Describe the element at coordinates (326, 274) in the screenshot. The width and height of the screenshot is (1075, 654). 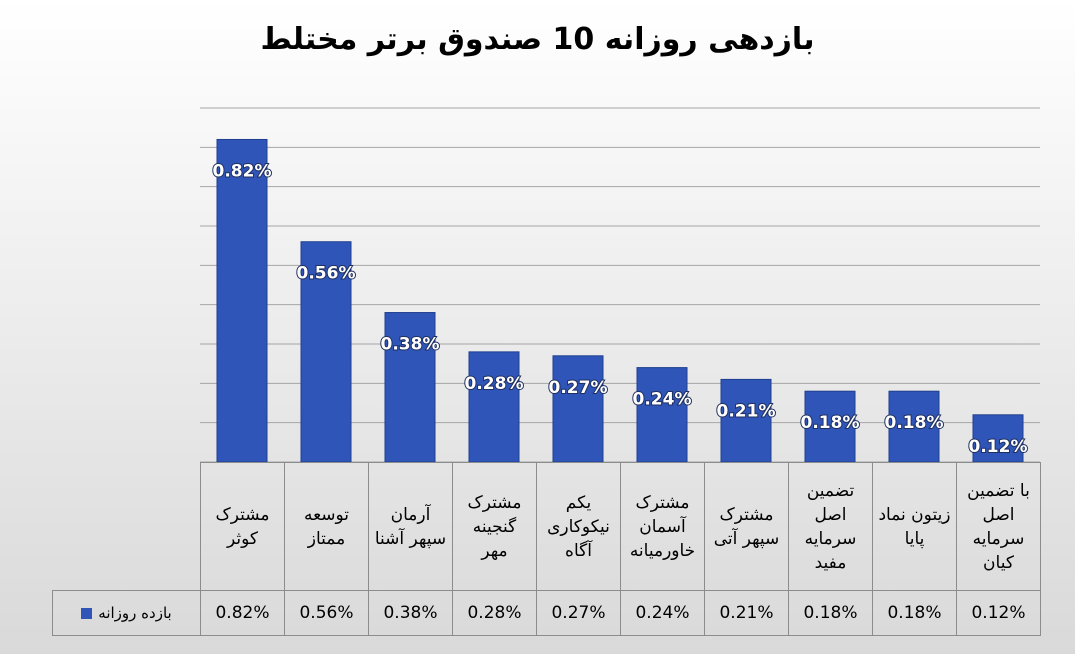
I see `value-label: 0.56%` at that location.